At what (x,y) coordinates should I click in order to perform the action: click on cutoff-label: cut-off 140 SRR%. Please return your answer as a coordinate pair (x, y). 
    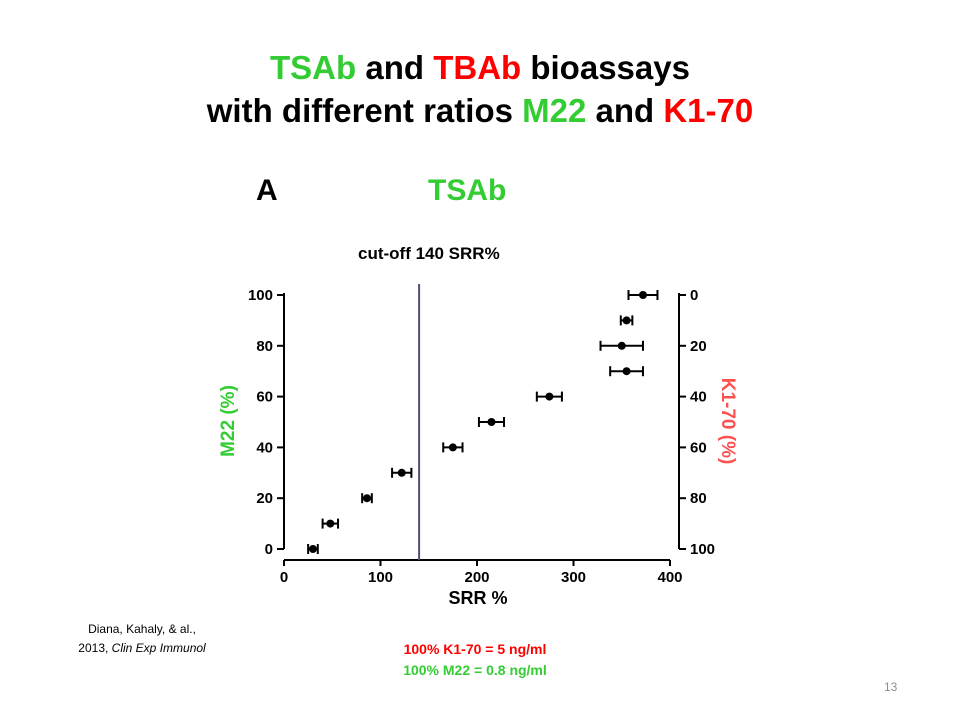
    Looking at the image, I should click on (429, 253).